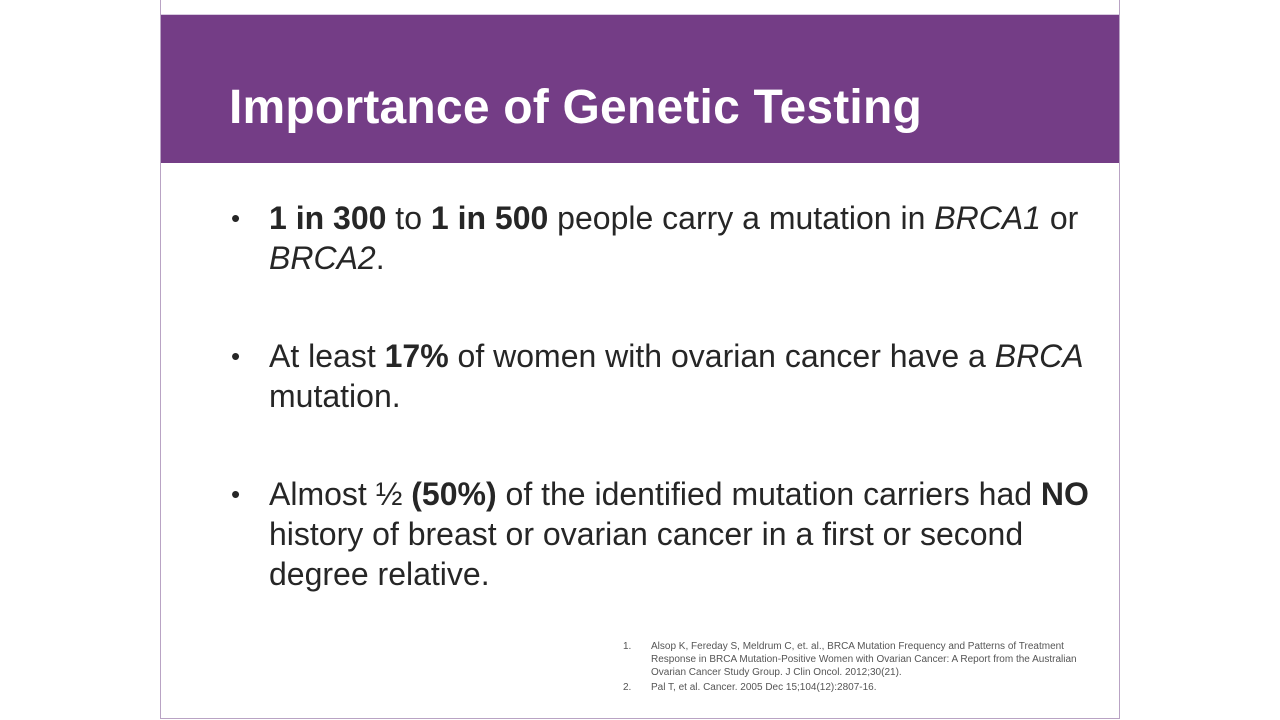  Describe the element at coordinates (454, 494) in the screenshot. I see `bullet-text-segment: (50%)` at that location.